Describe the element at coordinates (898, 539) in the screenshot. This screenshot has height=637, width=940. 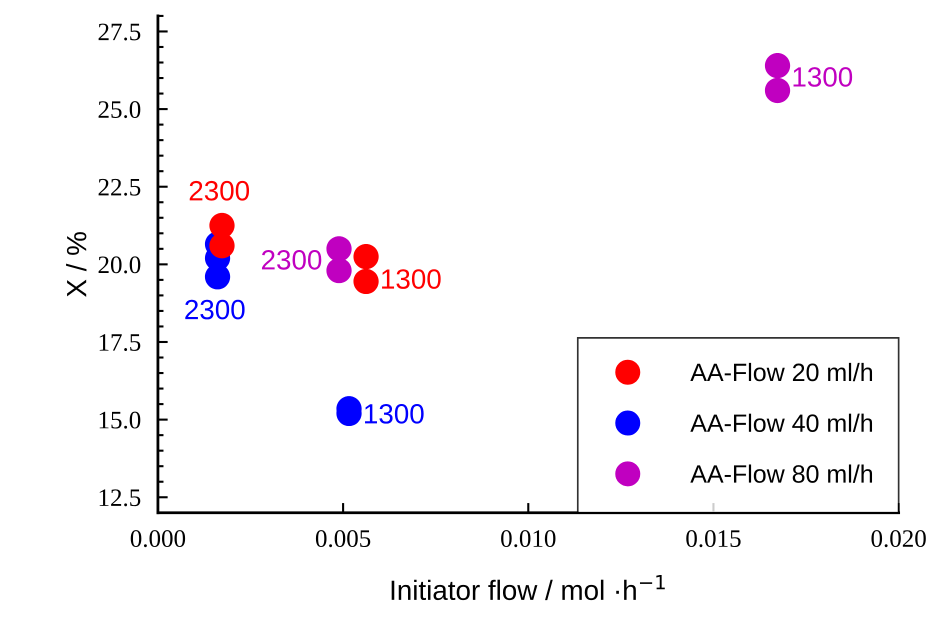
I see `x-tick-label: 0.020` at that location.